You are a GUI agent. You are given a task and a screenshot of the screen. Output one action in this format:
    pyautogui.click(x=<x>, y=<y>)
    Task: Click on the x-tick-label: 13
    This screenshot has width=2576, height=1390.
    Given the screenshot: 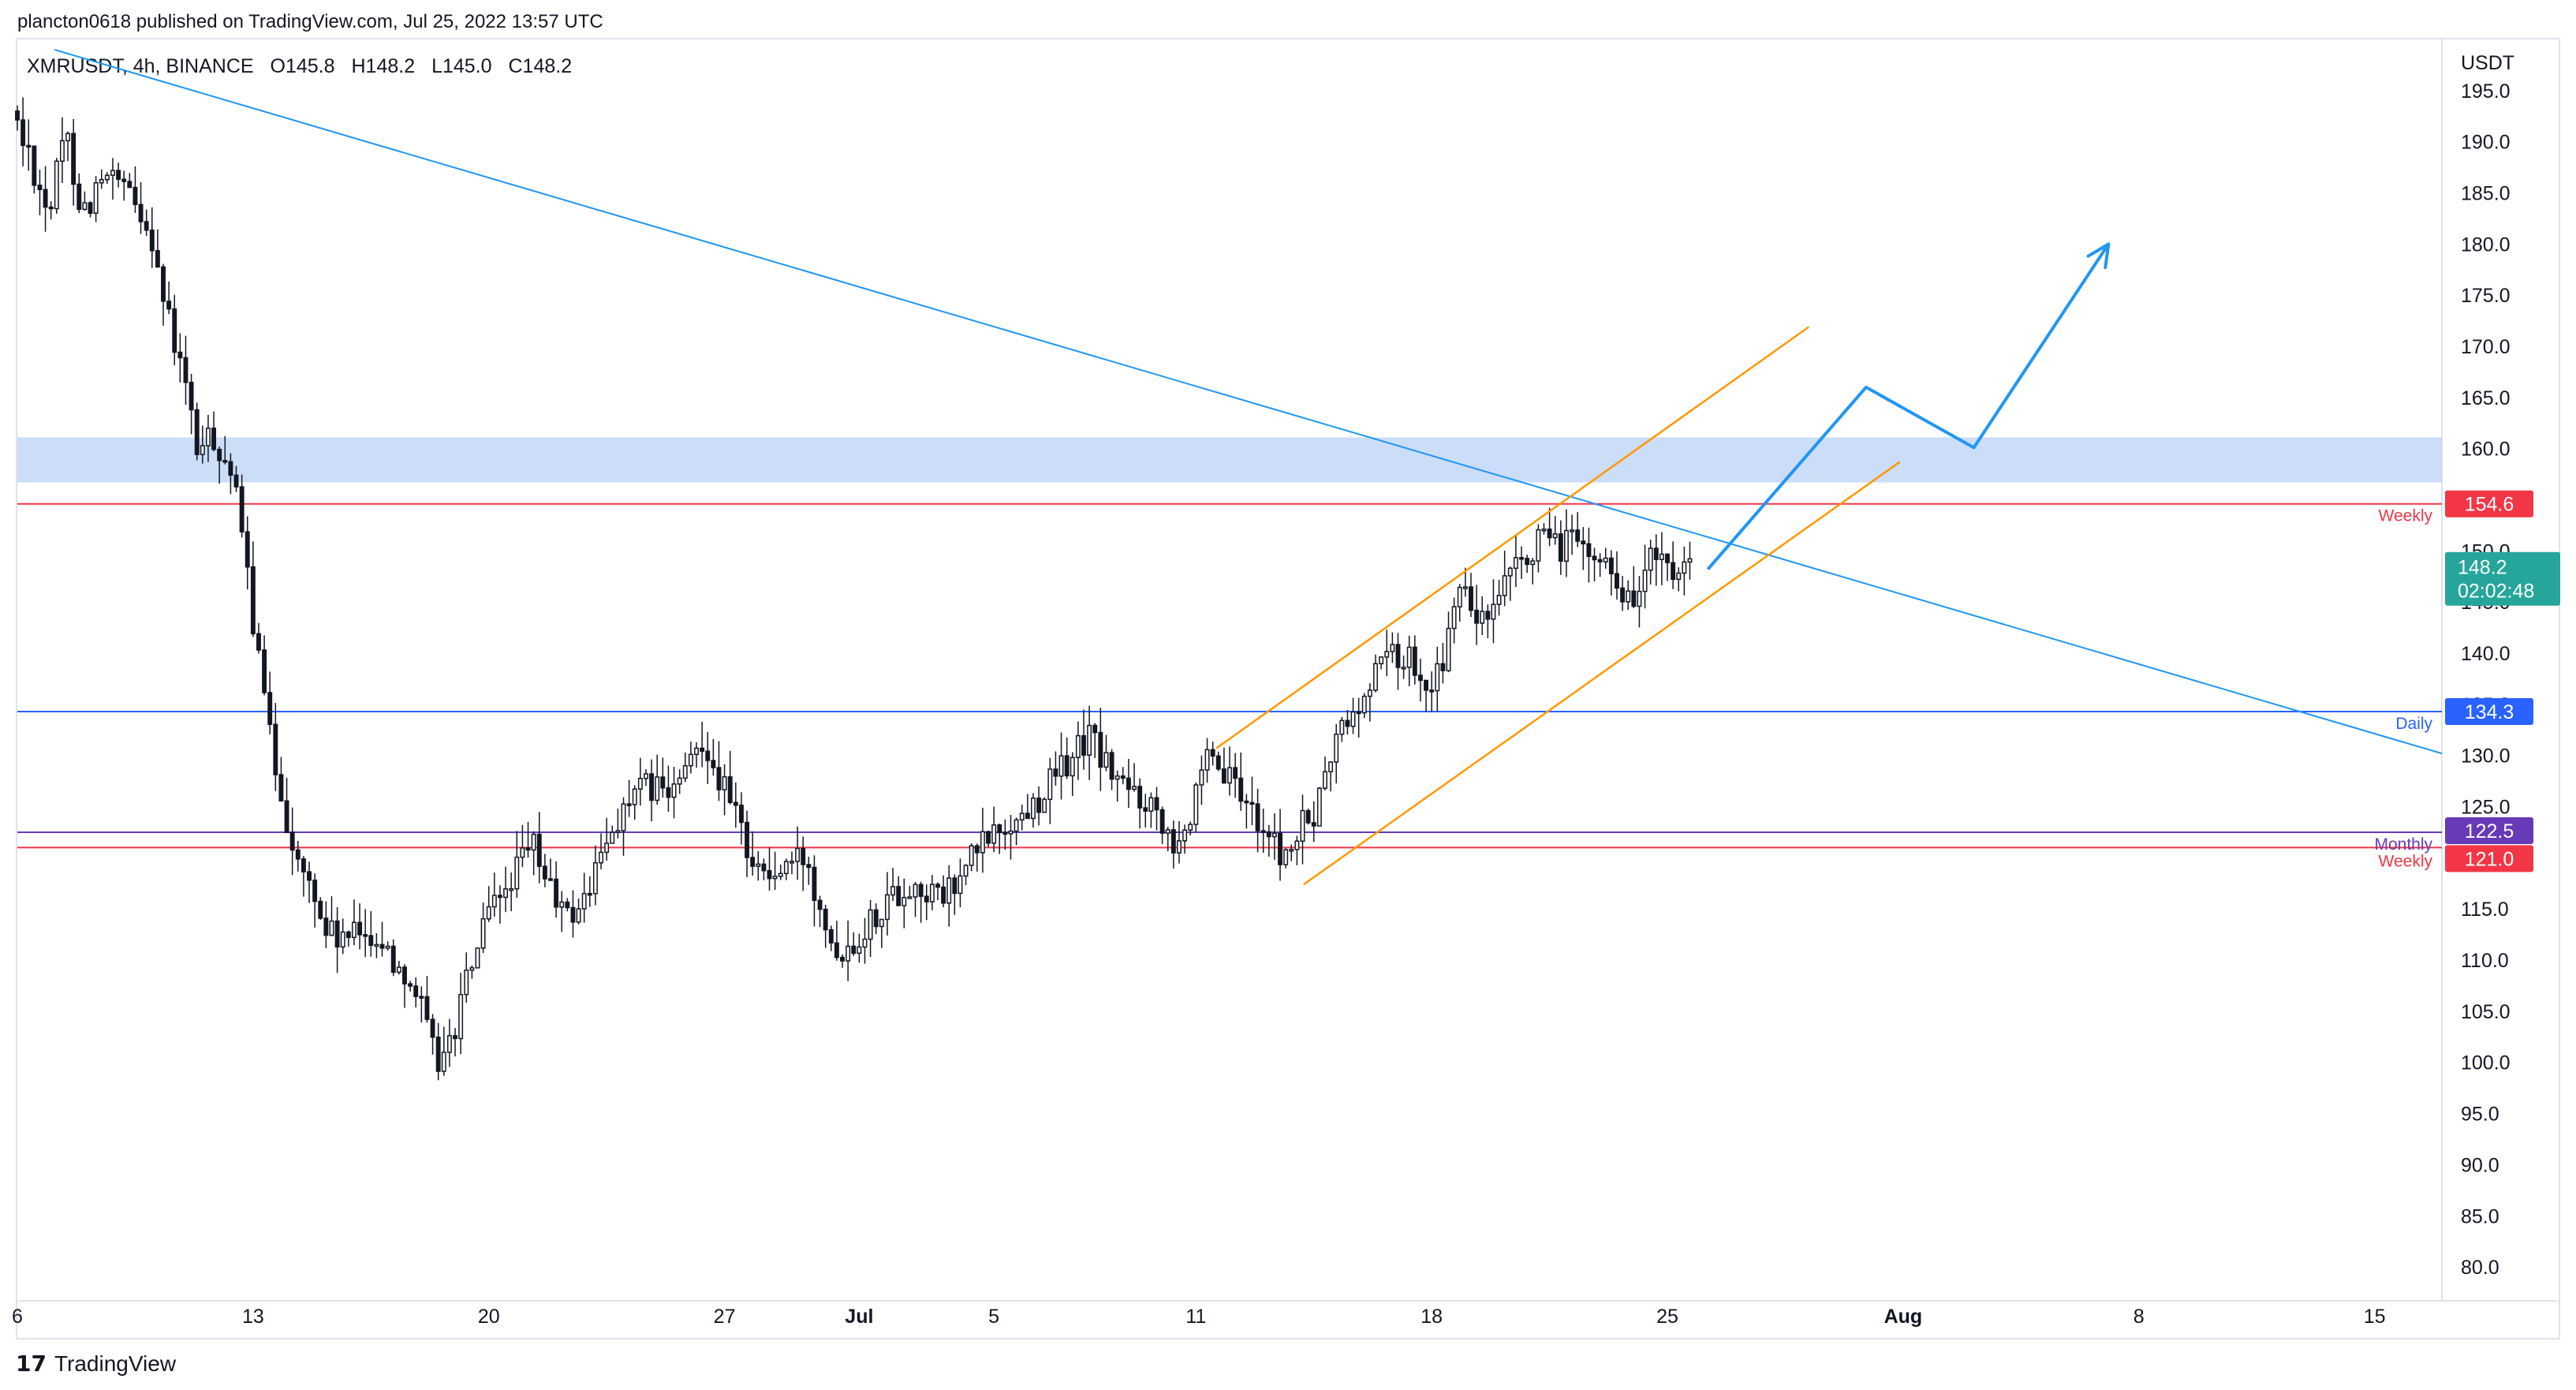 What is the action you would take?
    pyautogui.click(x=253, y=1317)
    